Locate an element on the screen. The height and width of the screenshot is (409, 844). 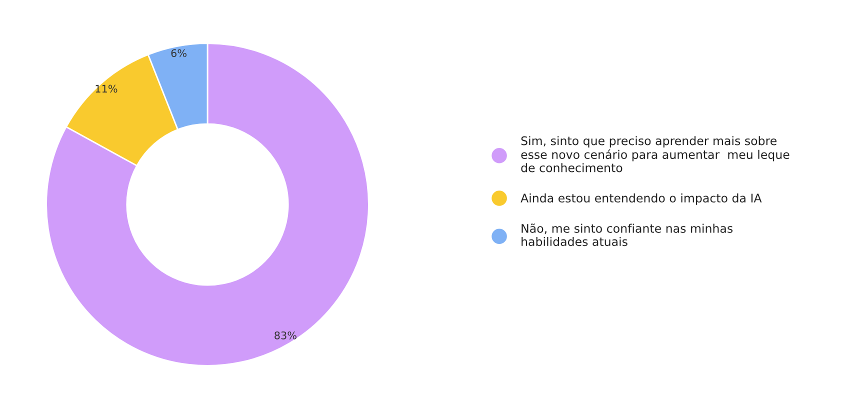
data-label: 6% is located at coordinates (178, 53).